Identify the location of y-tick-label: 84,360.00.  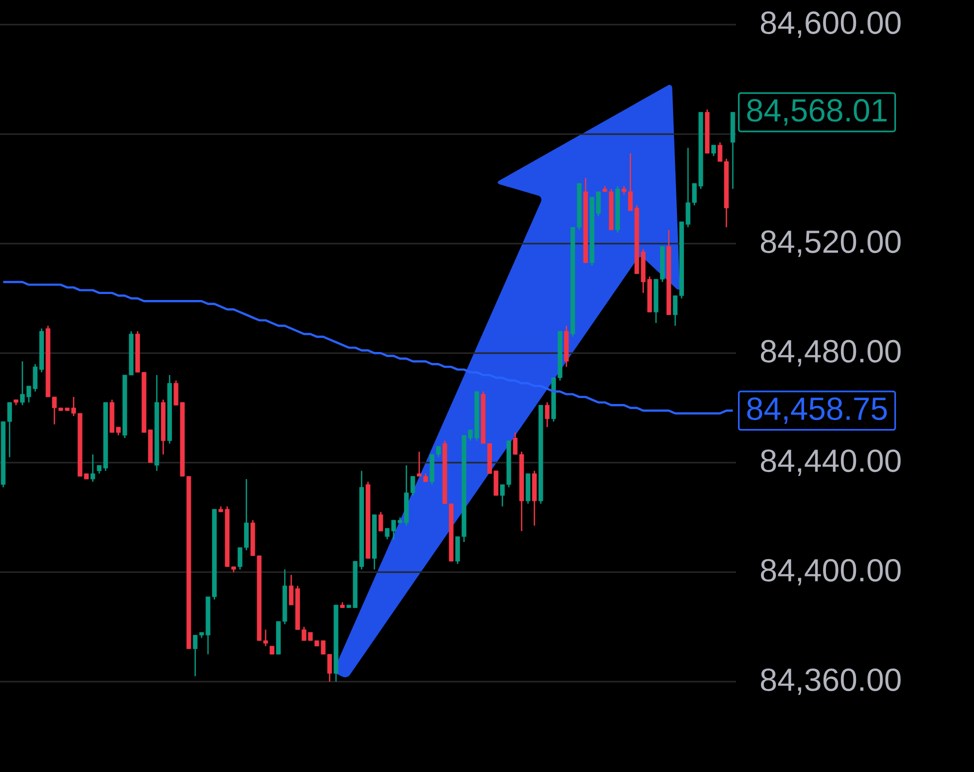
(830, 681).